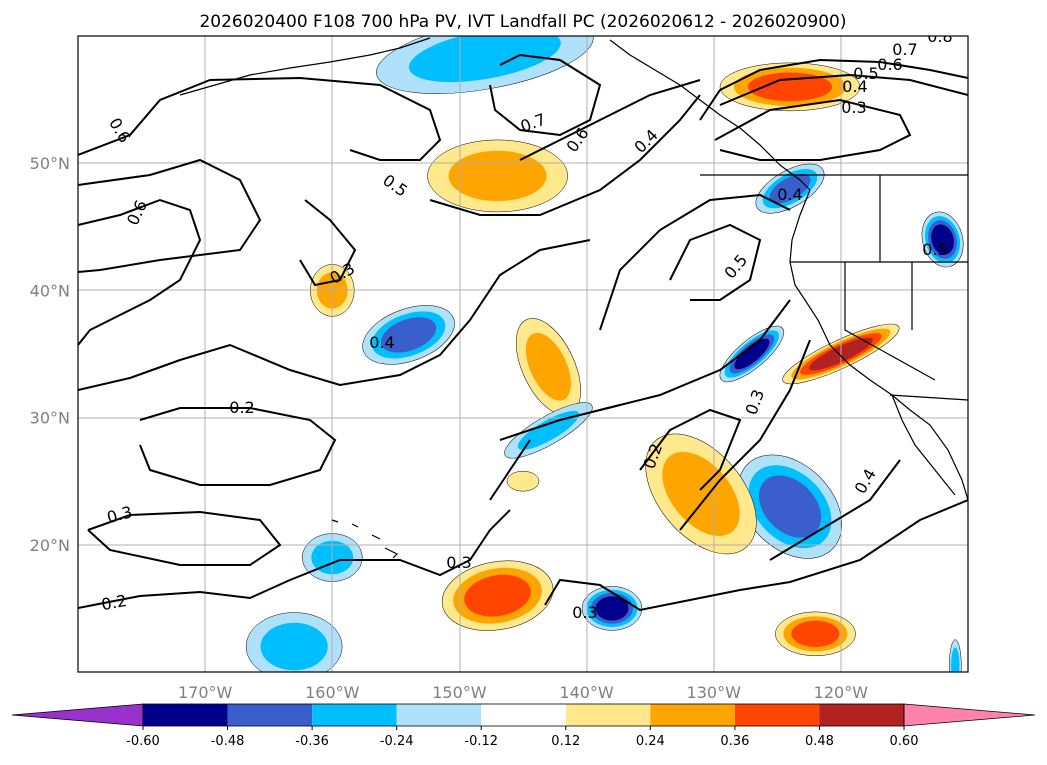  What do you see at coordinates (205, 692) in the screenshot?
I see `x-tick-label: 170°W` at bounding box center [205, 692].